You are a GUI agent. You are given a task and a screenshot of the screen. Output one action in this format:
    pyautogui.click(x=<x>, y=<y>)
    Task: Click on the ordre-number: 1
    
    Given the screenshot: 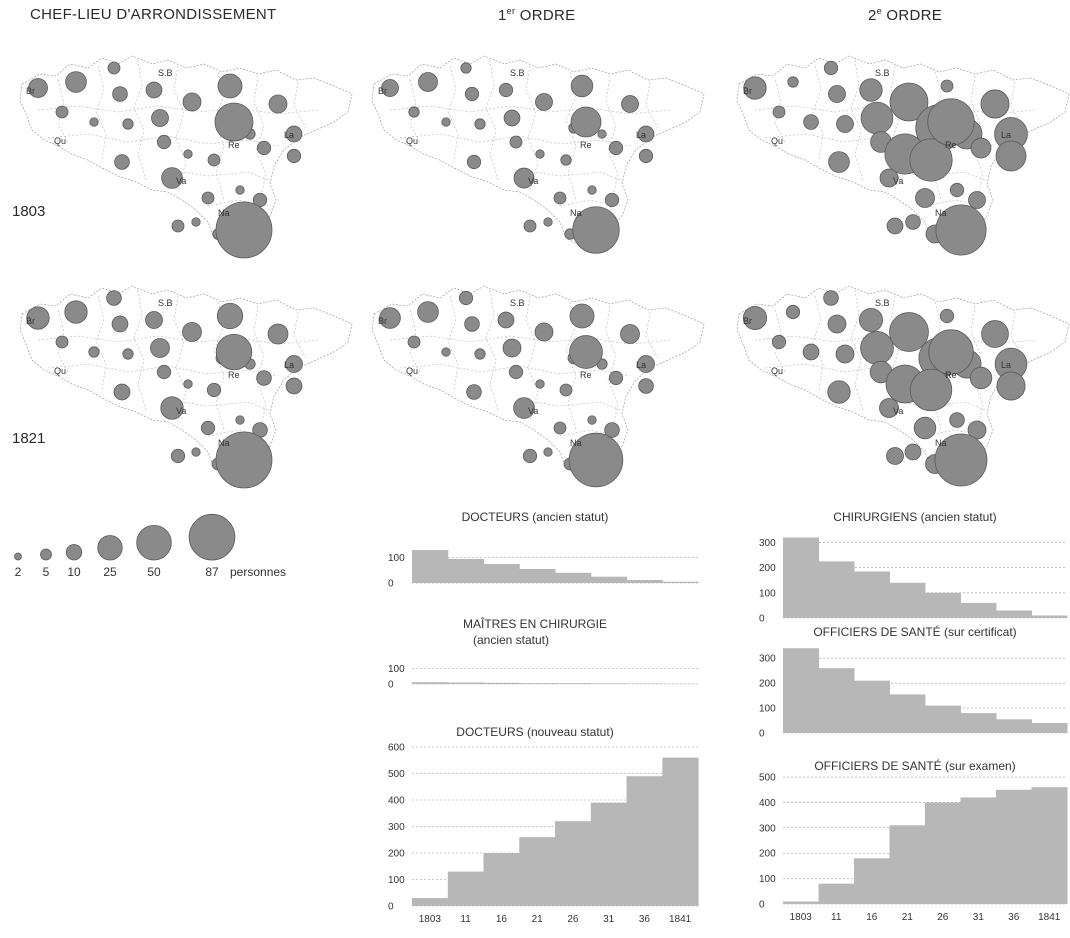 What is the action you would take?
    pyautogui.click(x=502, y=15)
    